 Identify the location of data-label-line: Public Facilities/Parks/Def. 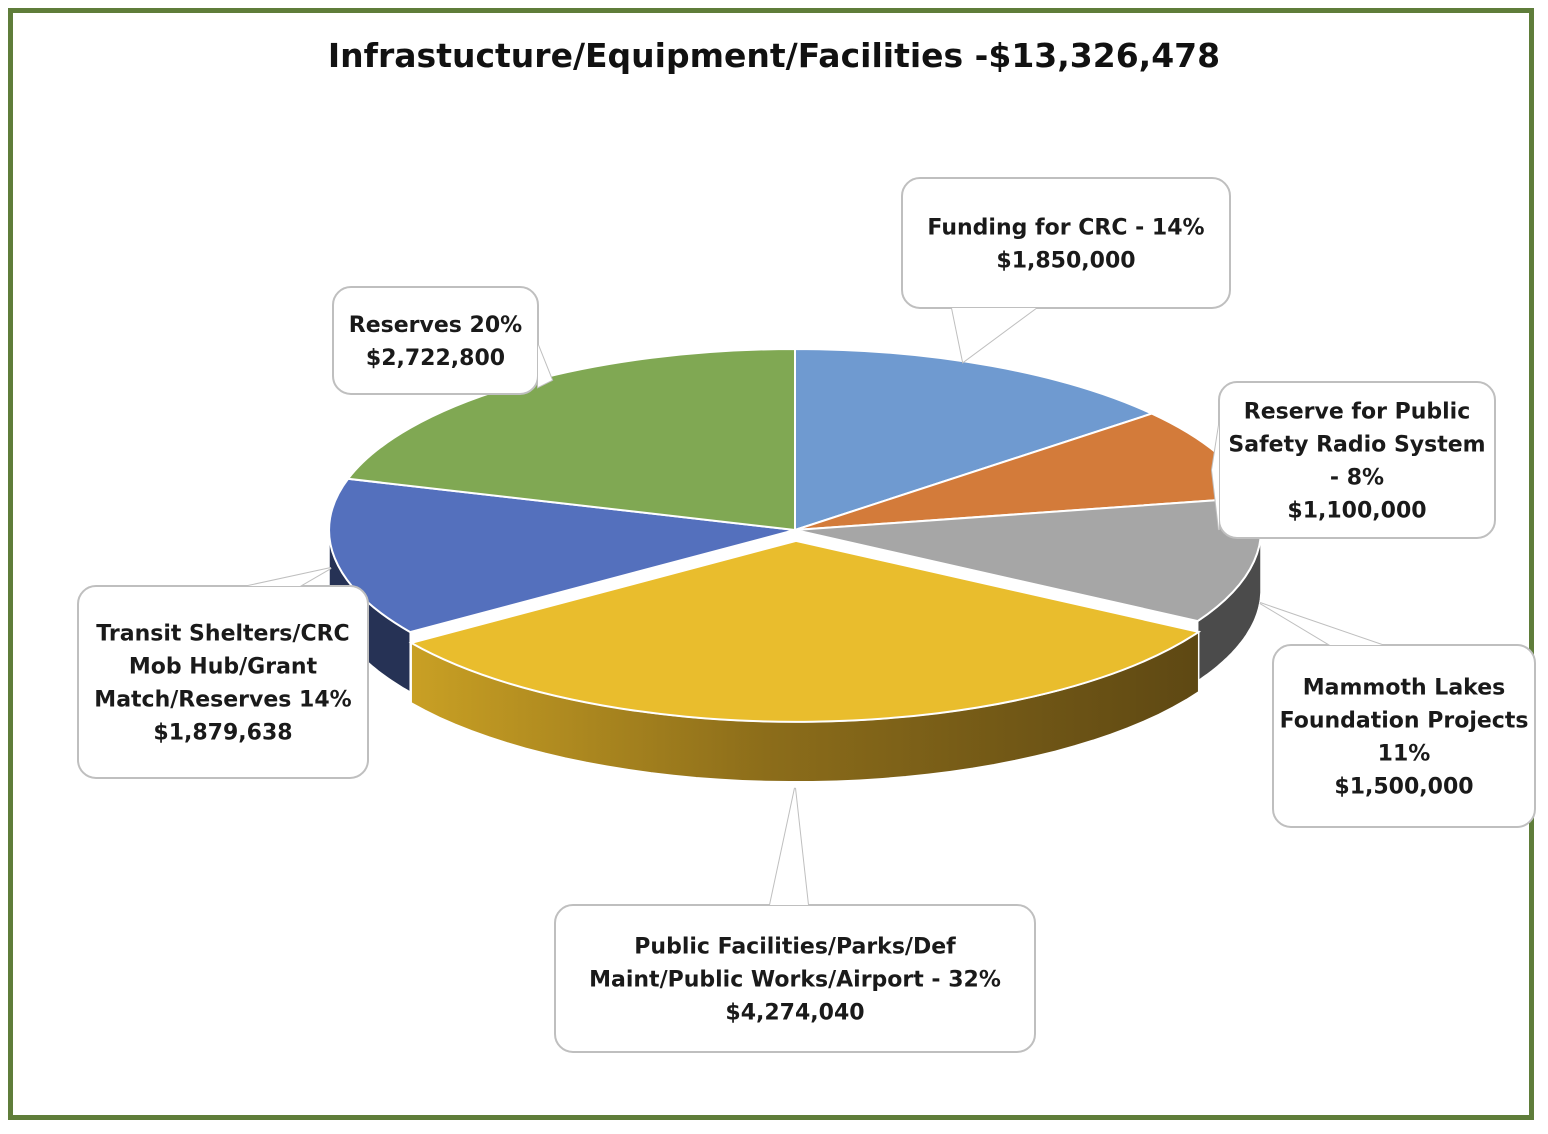
(795, 947).